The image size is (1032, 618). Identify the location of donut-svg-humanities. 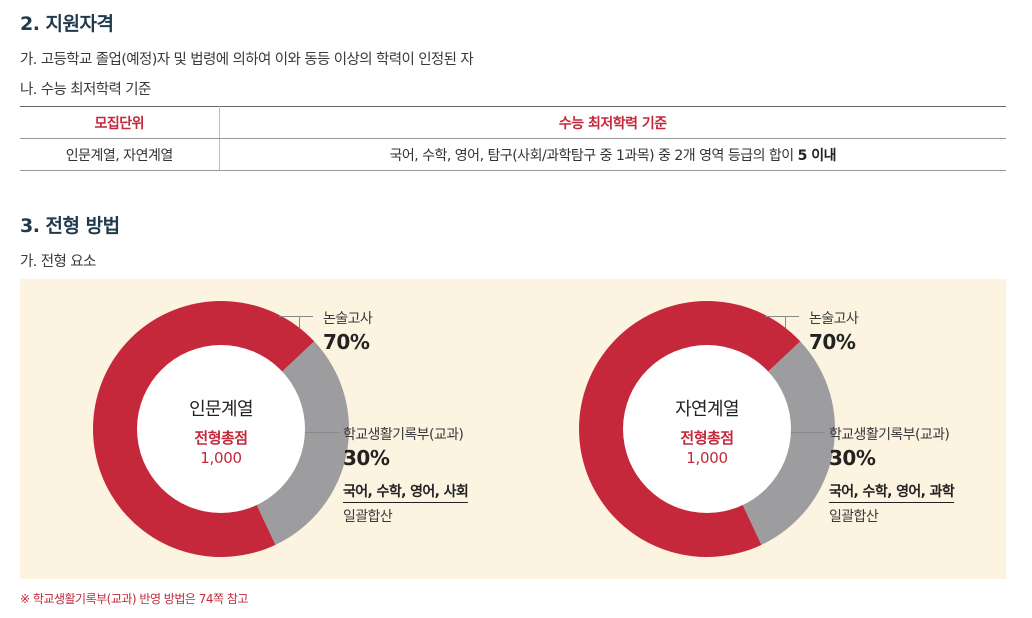
(220, 429).